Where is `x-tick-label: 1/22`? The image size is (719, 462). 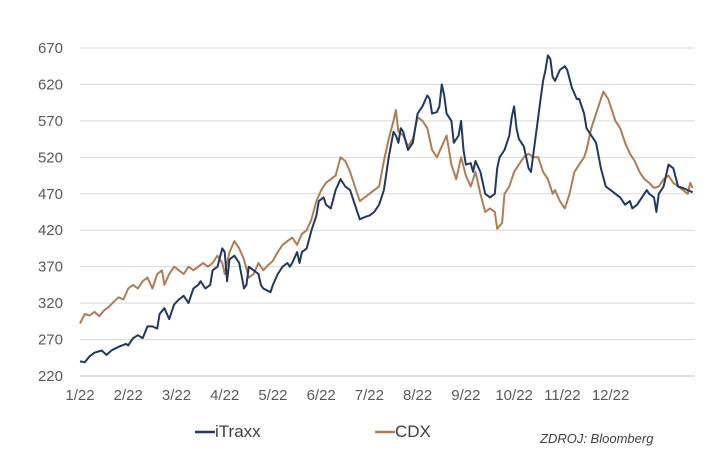 x-tick-label: 1/22 is located at coordinates (79, 395).